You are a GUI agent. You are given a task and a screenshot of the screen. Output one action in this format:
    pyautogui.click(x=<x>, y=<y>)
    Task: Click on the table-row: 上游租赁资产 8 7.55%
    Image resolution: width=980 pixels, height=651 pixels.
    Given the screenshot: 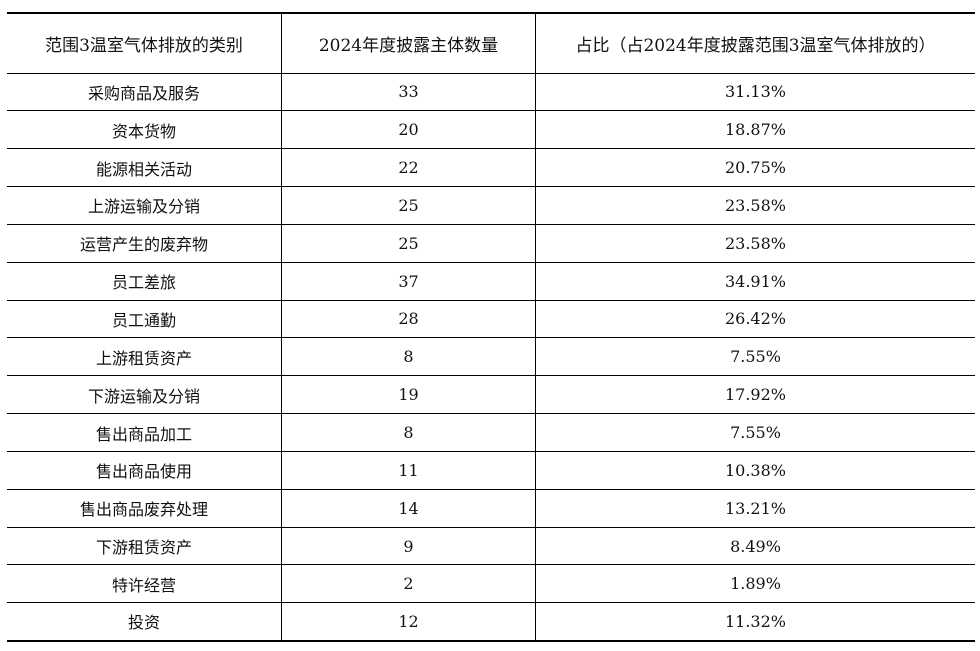 What is the action you would take?
    pyautogui.click(x=491, y=357)
    